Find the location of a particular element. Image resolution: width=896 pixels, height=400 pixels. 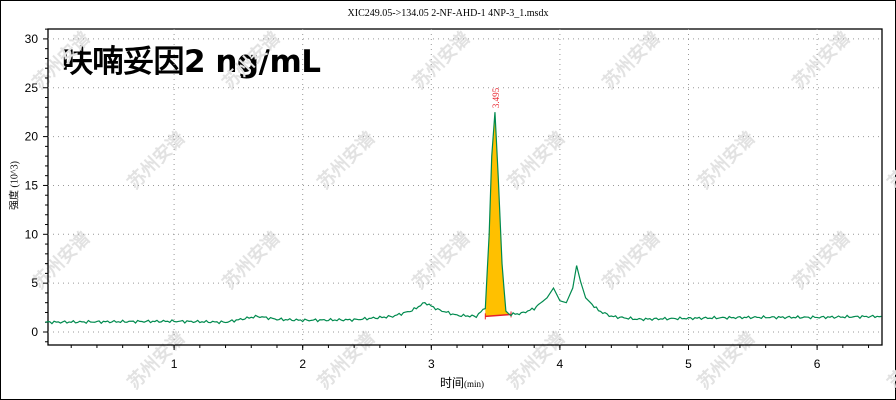

x-tick-label: 2 is located at coordinates (302, 364).